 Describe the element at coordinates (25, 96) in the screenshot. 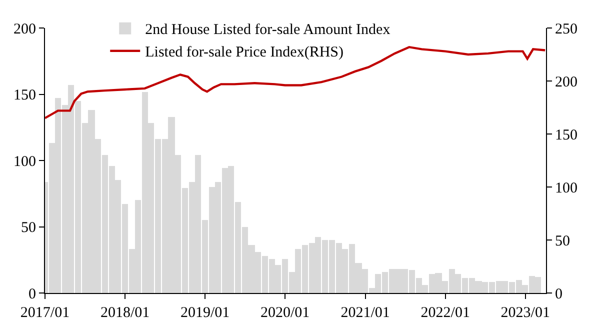

I see `y-tick-label: 150` at that location.